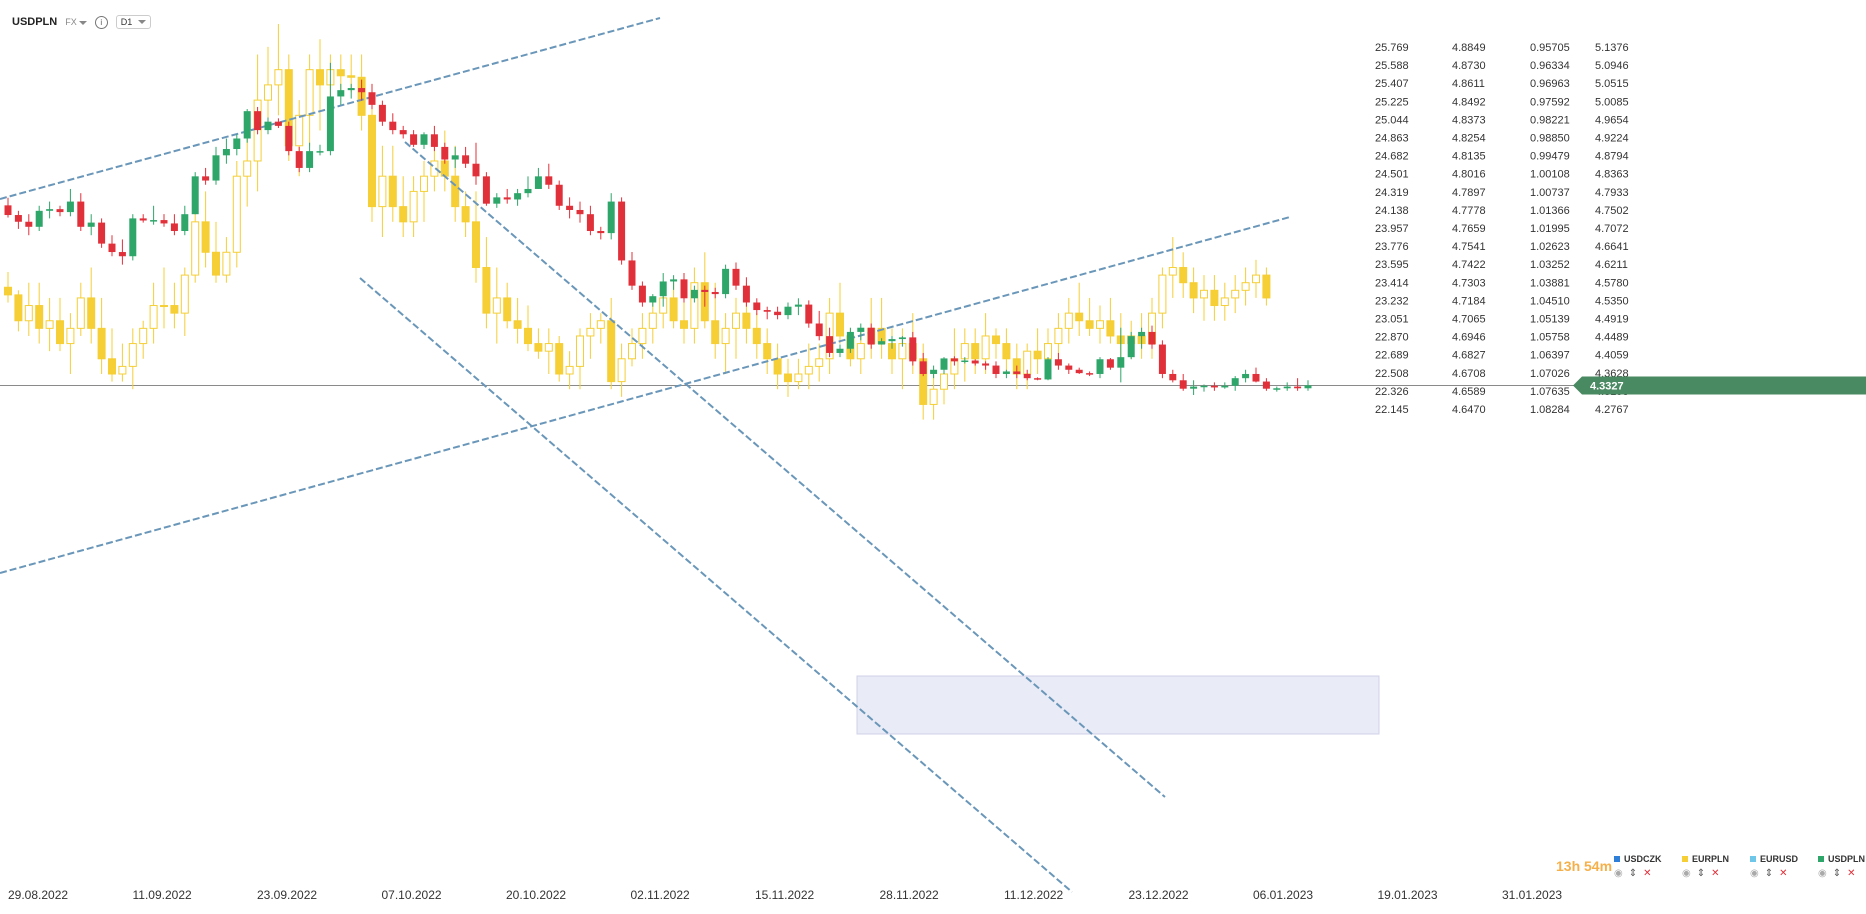 Image resolution: width=1866 pixels, height=914 pixels. What do you see at coordinates (1774, 859) in the screenshot?
I see `legend-name-row: EURUSD` at bounding box center [1774, 859].